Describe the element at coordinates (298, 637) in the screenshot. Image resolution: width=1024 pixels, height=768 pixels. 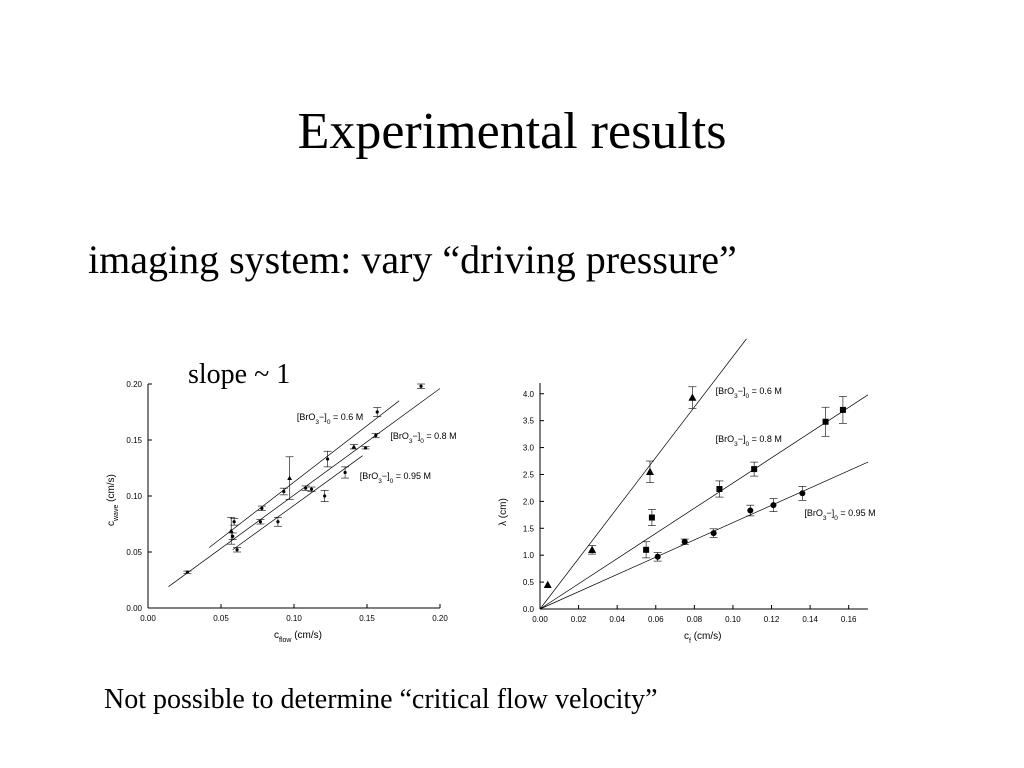
I see `x-axis-title: cflow (cm/s)` at that location.